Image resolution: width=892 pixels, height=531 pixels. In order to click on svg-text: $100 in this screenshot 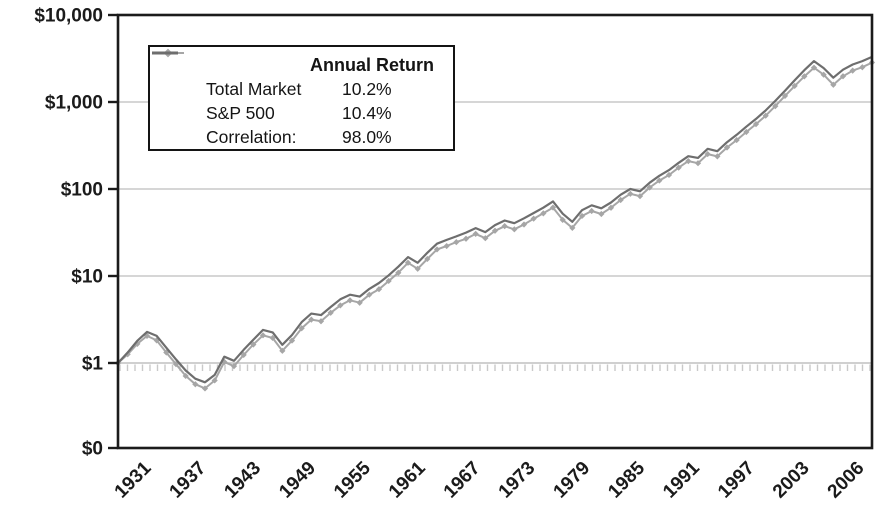, I will do `click(82, 190)`.